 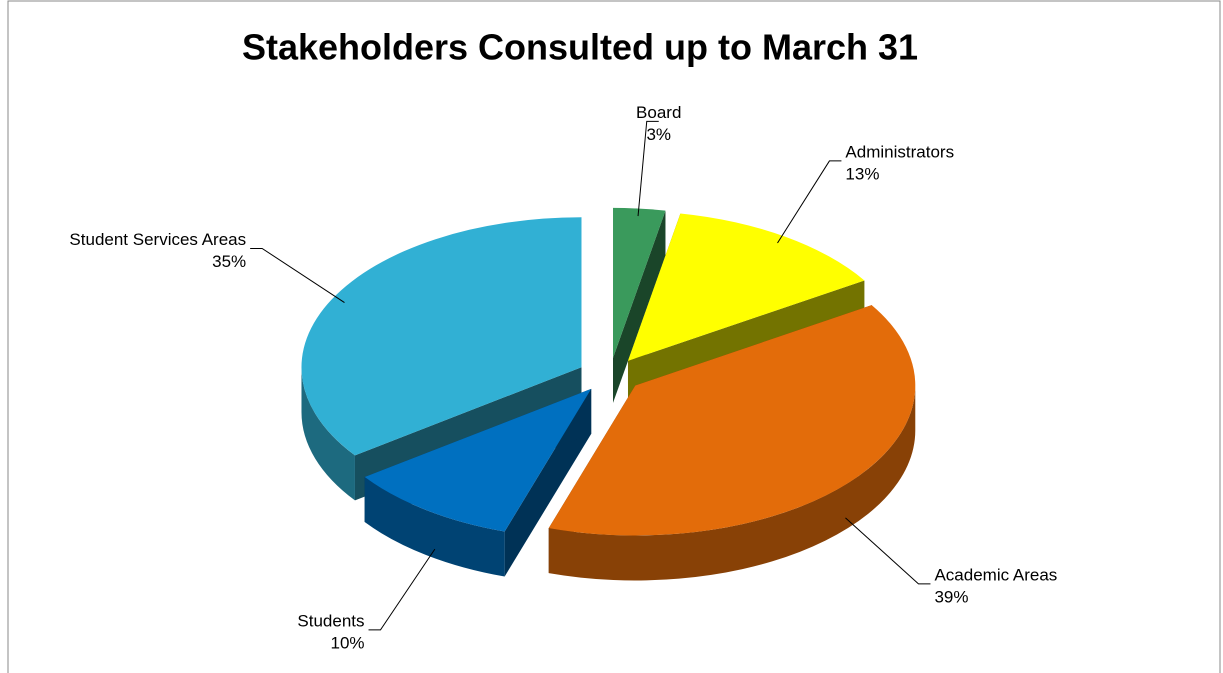 I want to click on slice-value-label: 3%, so click(x=658, y=134).